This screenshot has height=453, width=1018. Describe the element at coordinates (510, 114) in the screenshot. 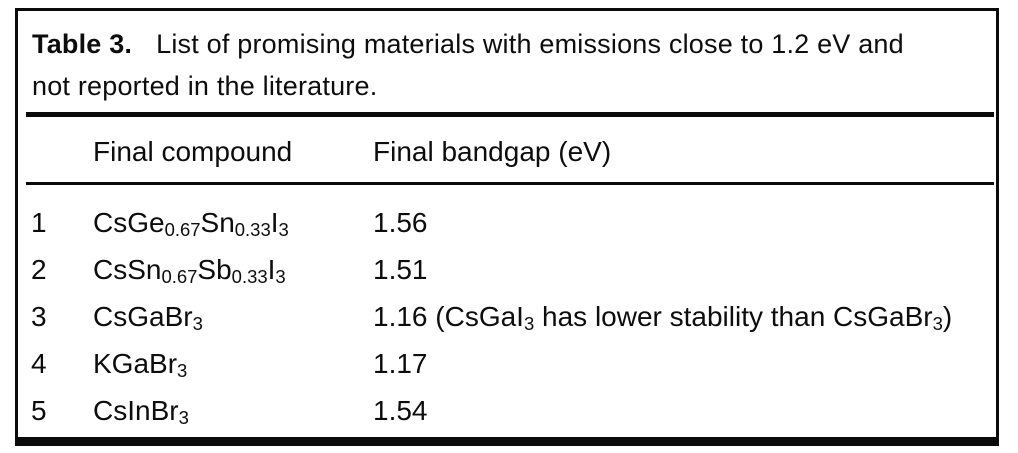

I see `rule-below-caption` at that location.